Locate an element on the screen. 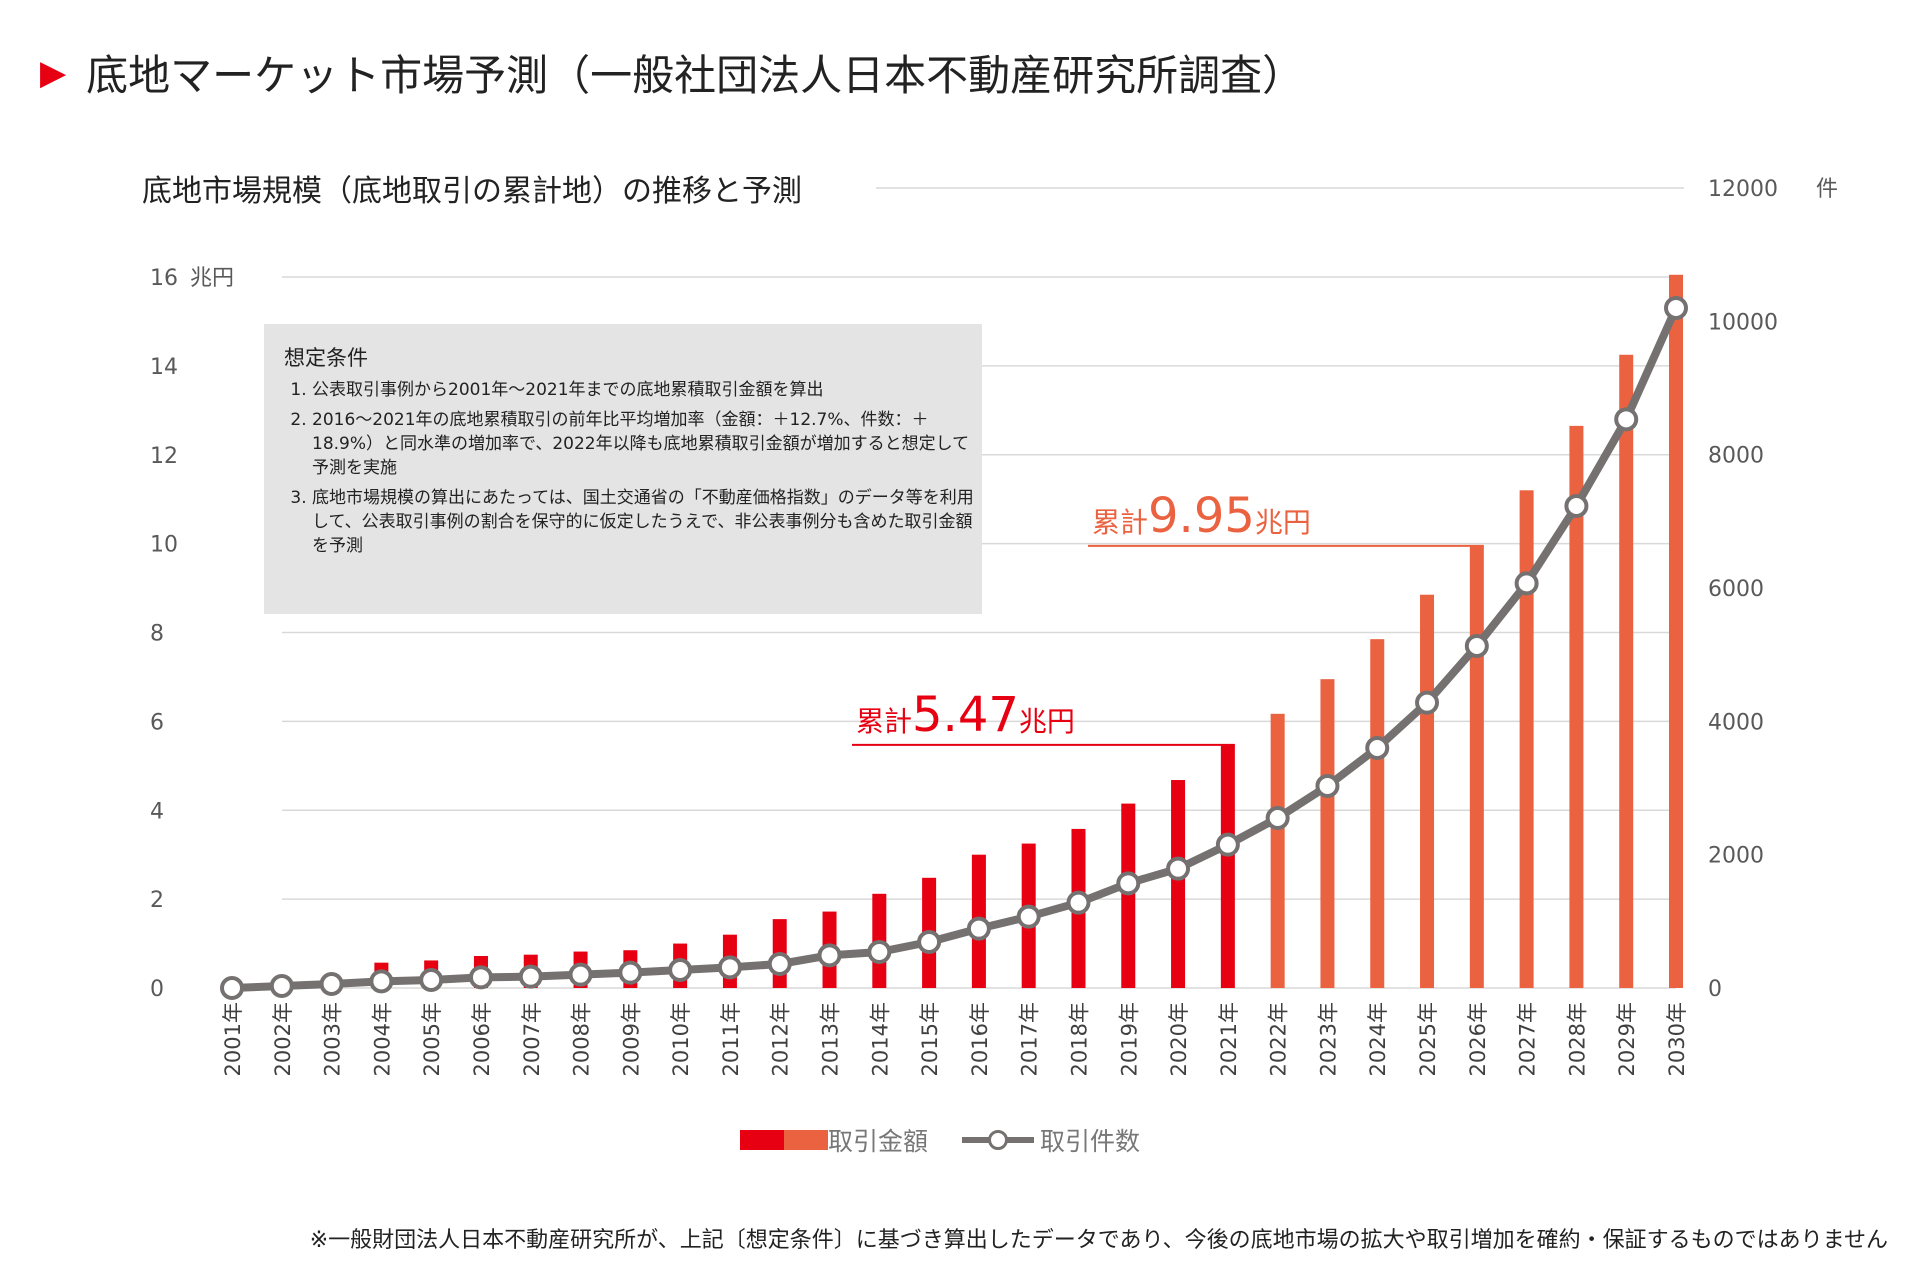  x-tick-label: 2015年 is located at coordinates (930, 1039).